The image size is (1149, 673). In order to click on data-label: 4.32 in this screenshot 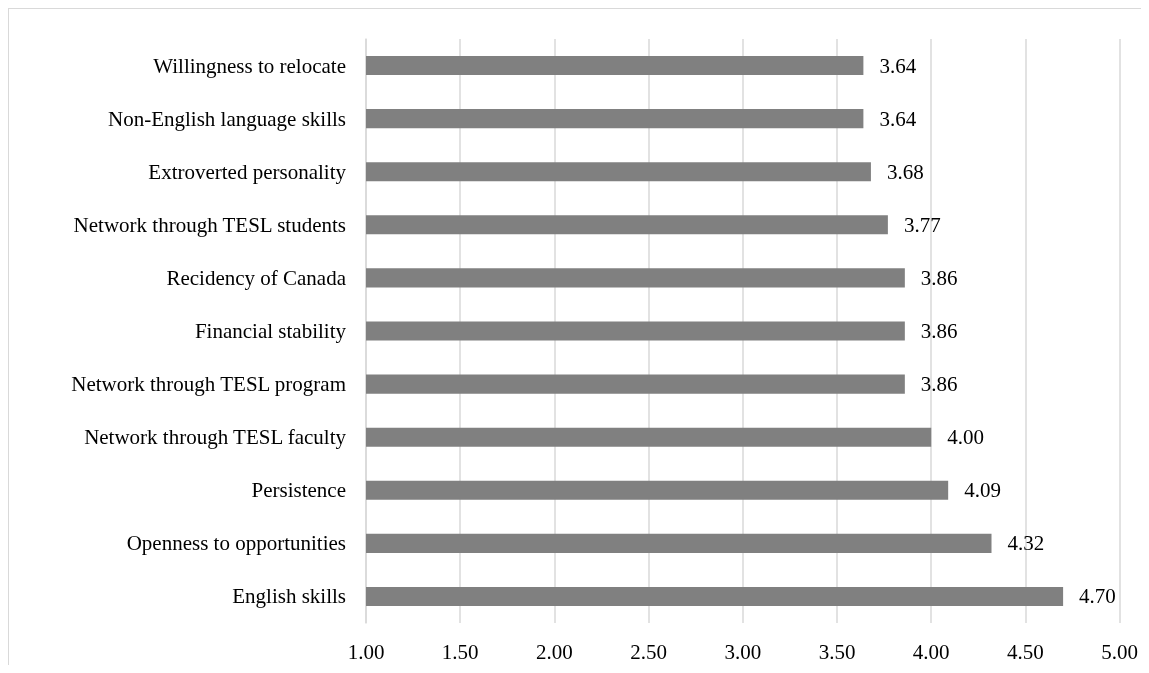, I will do `click(1026, 543)`.